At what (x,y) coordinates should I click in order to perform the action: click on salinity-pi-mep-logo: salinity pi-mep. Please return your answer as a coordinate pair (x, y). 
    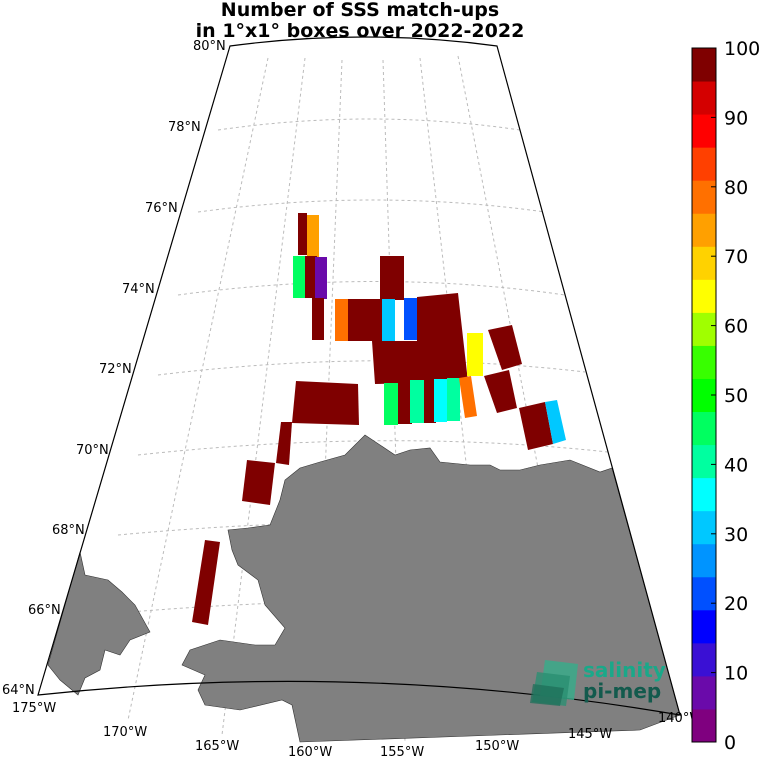
    Looking at the image, I should click on (598, 682).